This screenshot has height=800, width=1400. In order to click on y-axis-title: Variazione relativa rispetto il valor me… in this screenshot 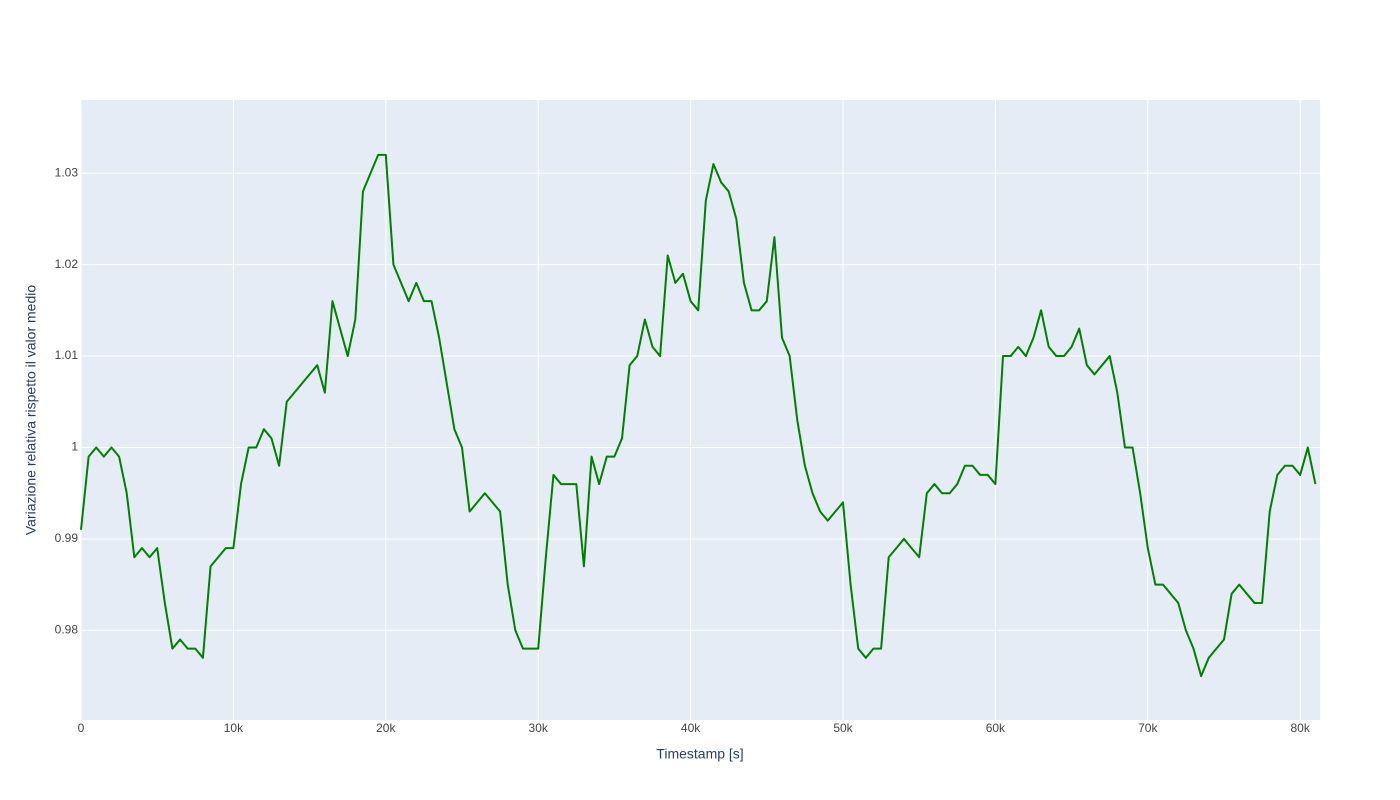, I will do `click(31, 410)`.